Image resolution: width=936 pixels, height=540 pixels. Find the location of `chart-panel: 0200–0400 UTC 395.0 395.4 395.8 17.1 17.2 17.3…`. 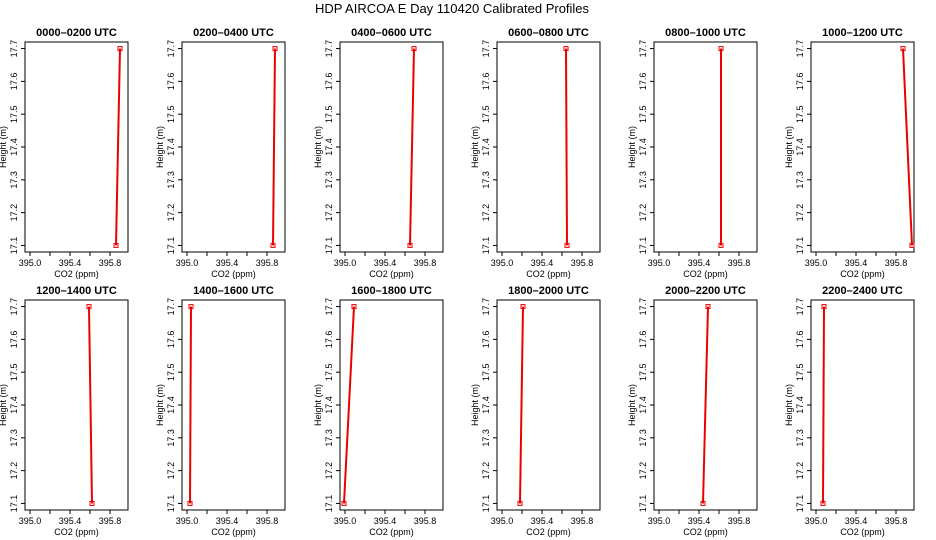

chart-panel: 0200–0400 UTC 395.0 395.4 395.8 17.1 17.2 17.3… is located at coordinates (220, 153).